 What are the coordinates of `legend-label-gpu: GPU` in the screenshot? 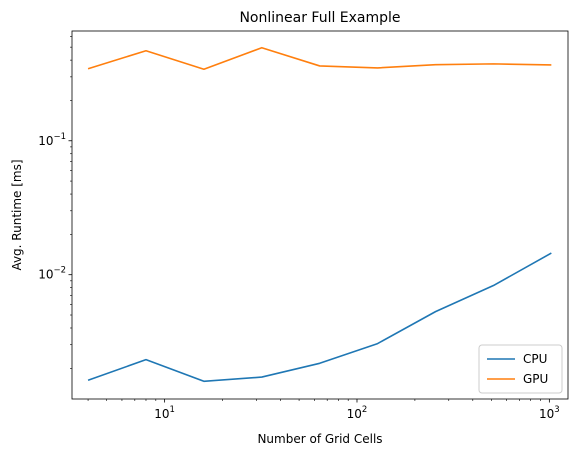 It's located at (535, 379).